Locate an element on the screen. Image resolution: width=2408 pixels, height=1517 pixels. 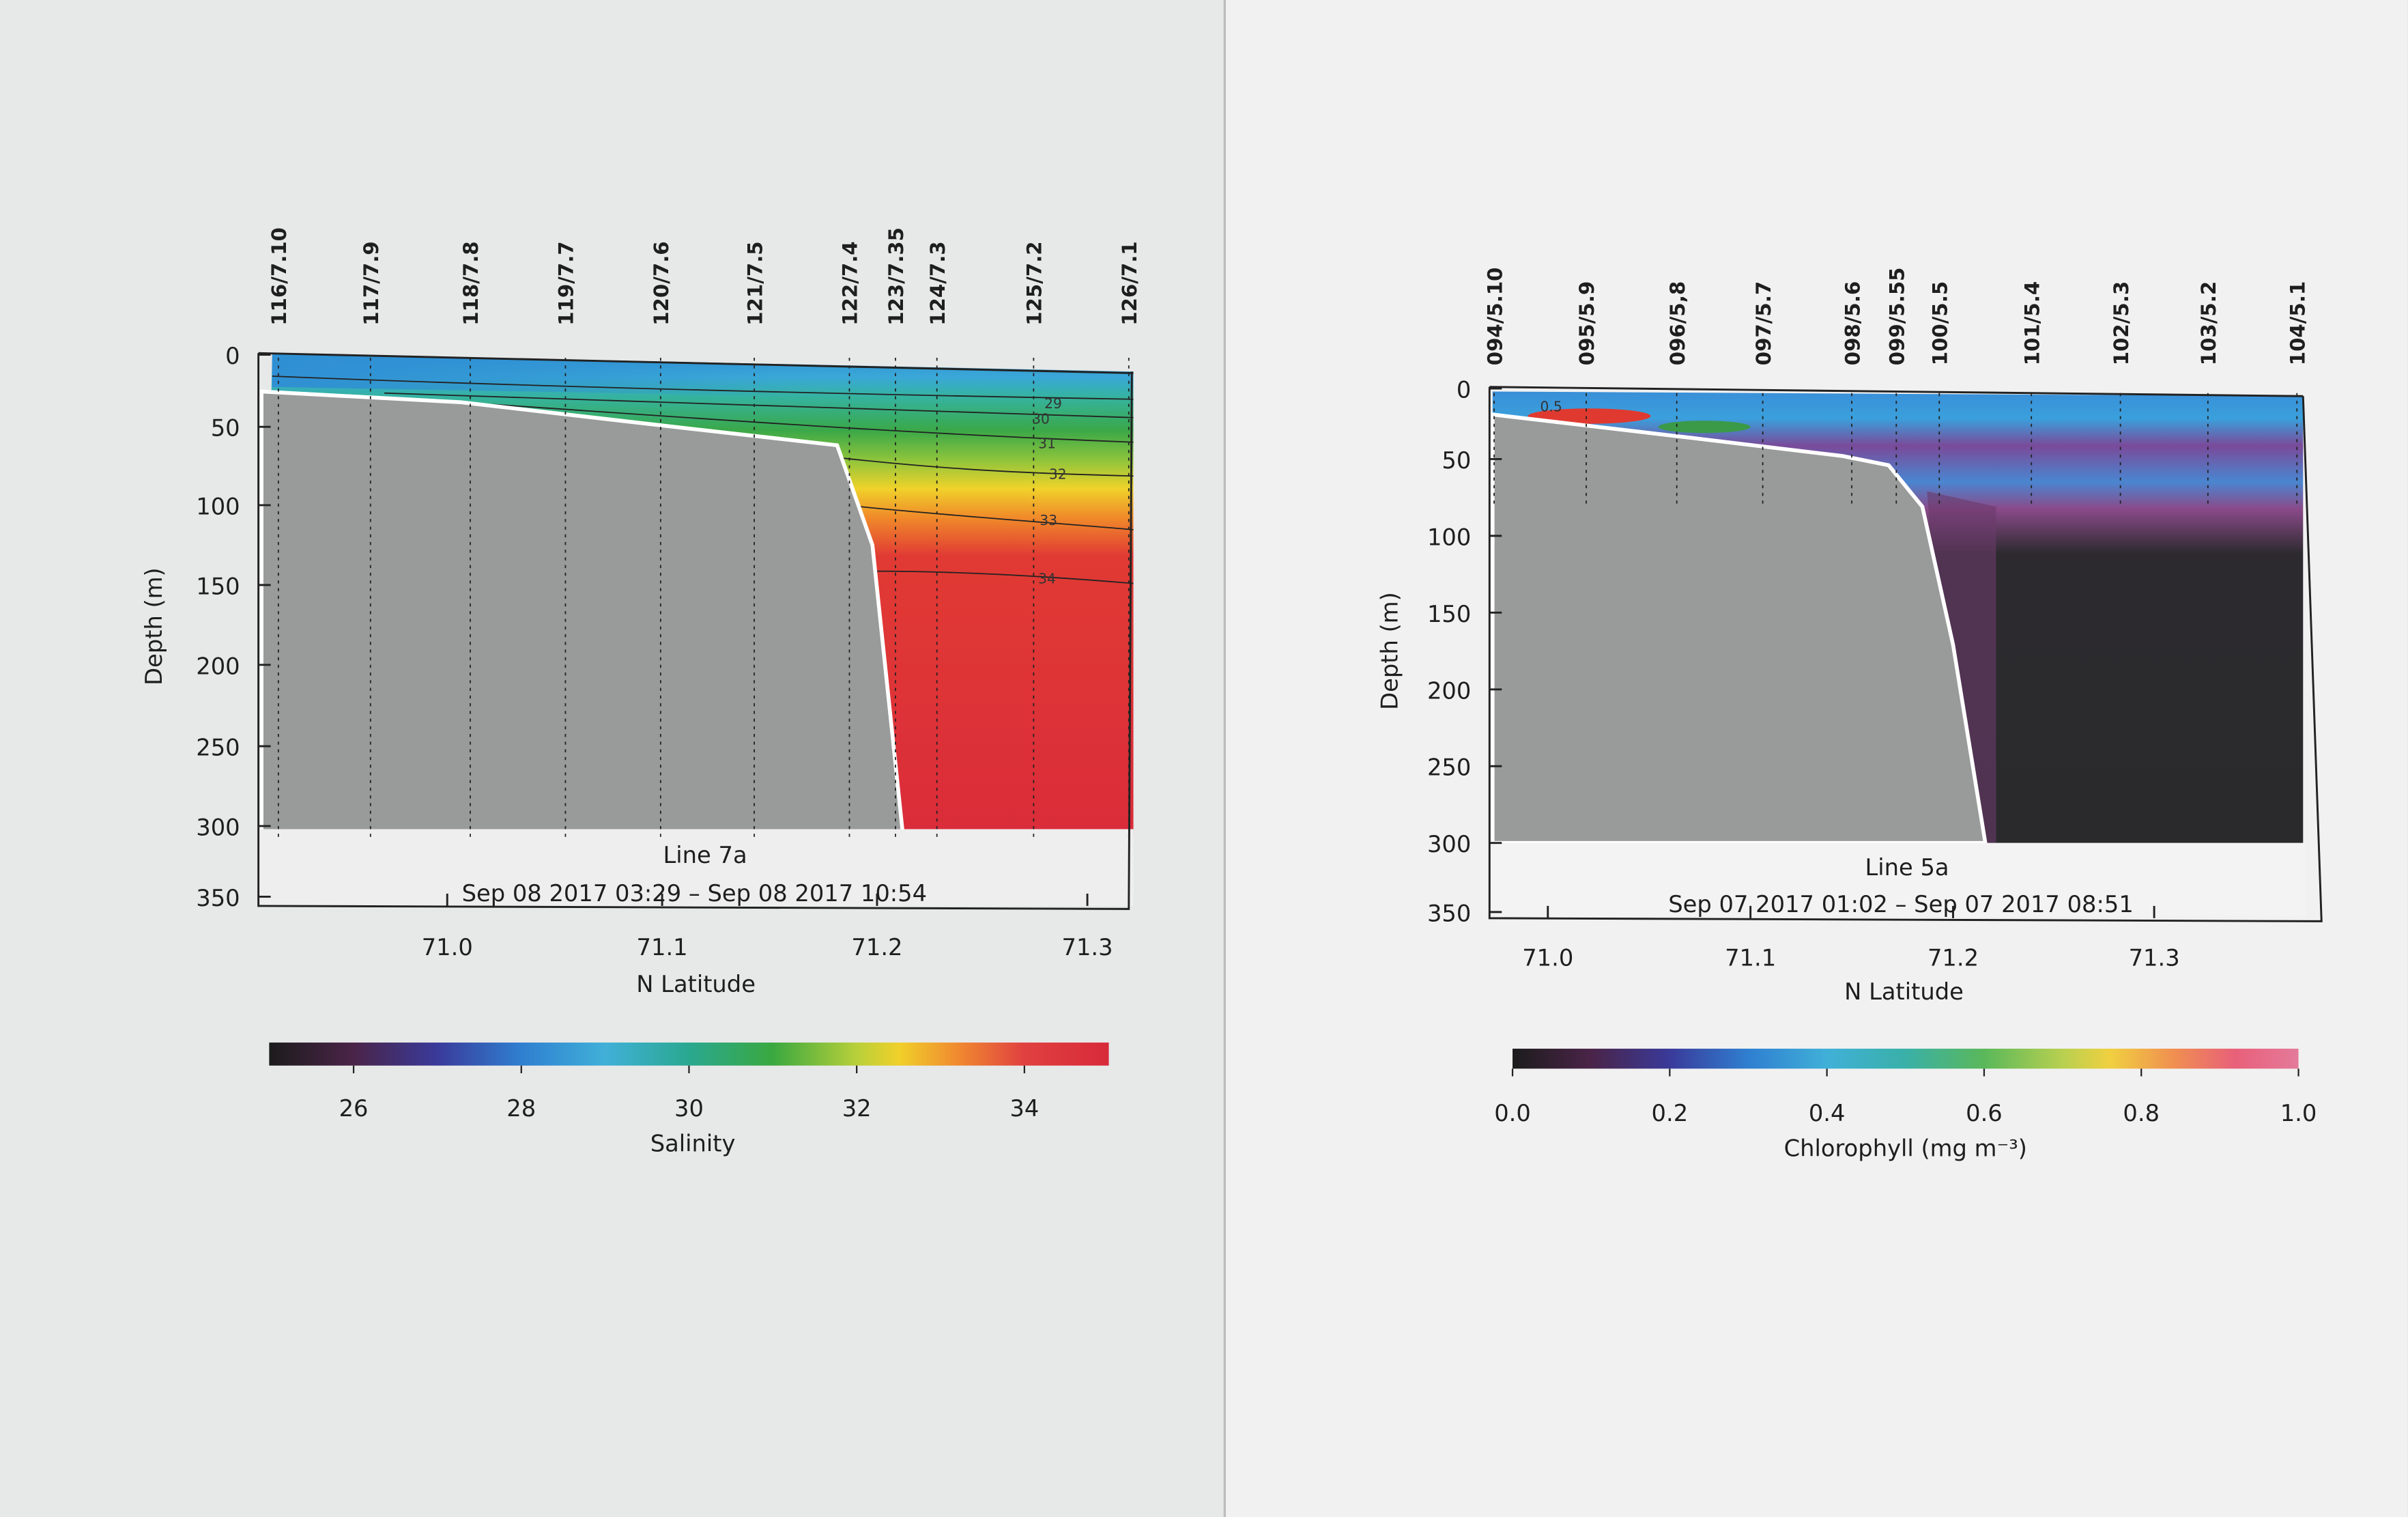
contour-label: 0.5 is located at coordinates (1551, 407).